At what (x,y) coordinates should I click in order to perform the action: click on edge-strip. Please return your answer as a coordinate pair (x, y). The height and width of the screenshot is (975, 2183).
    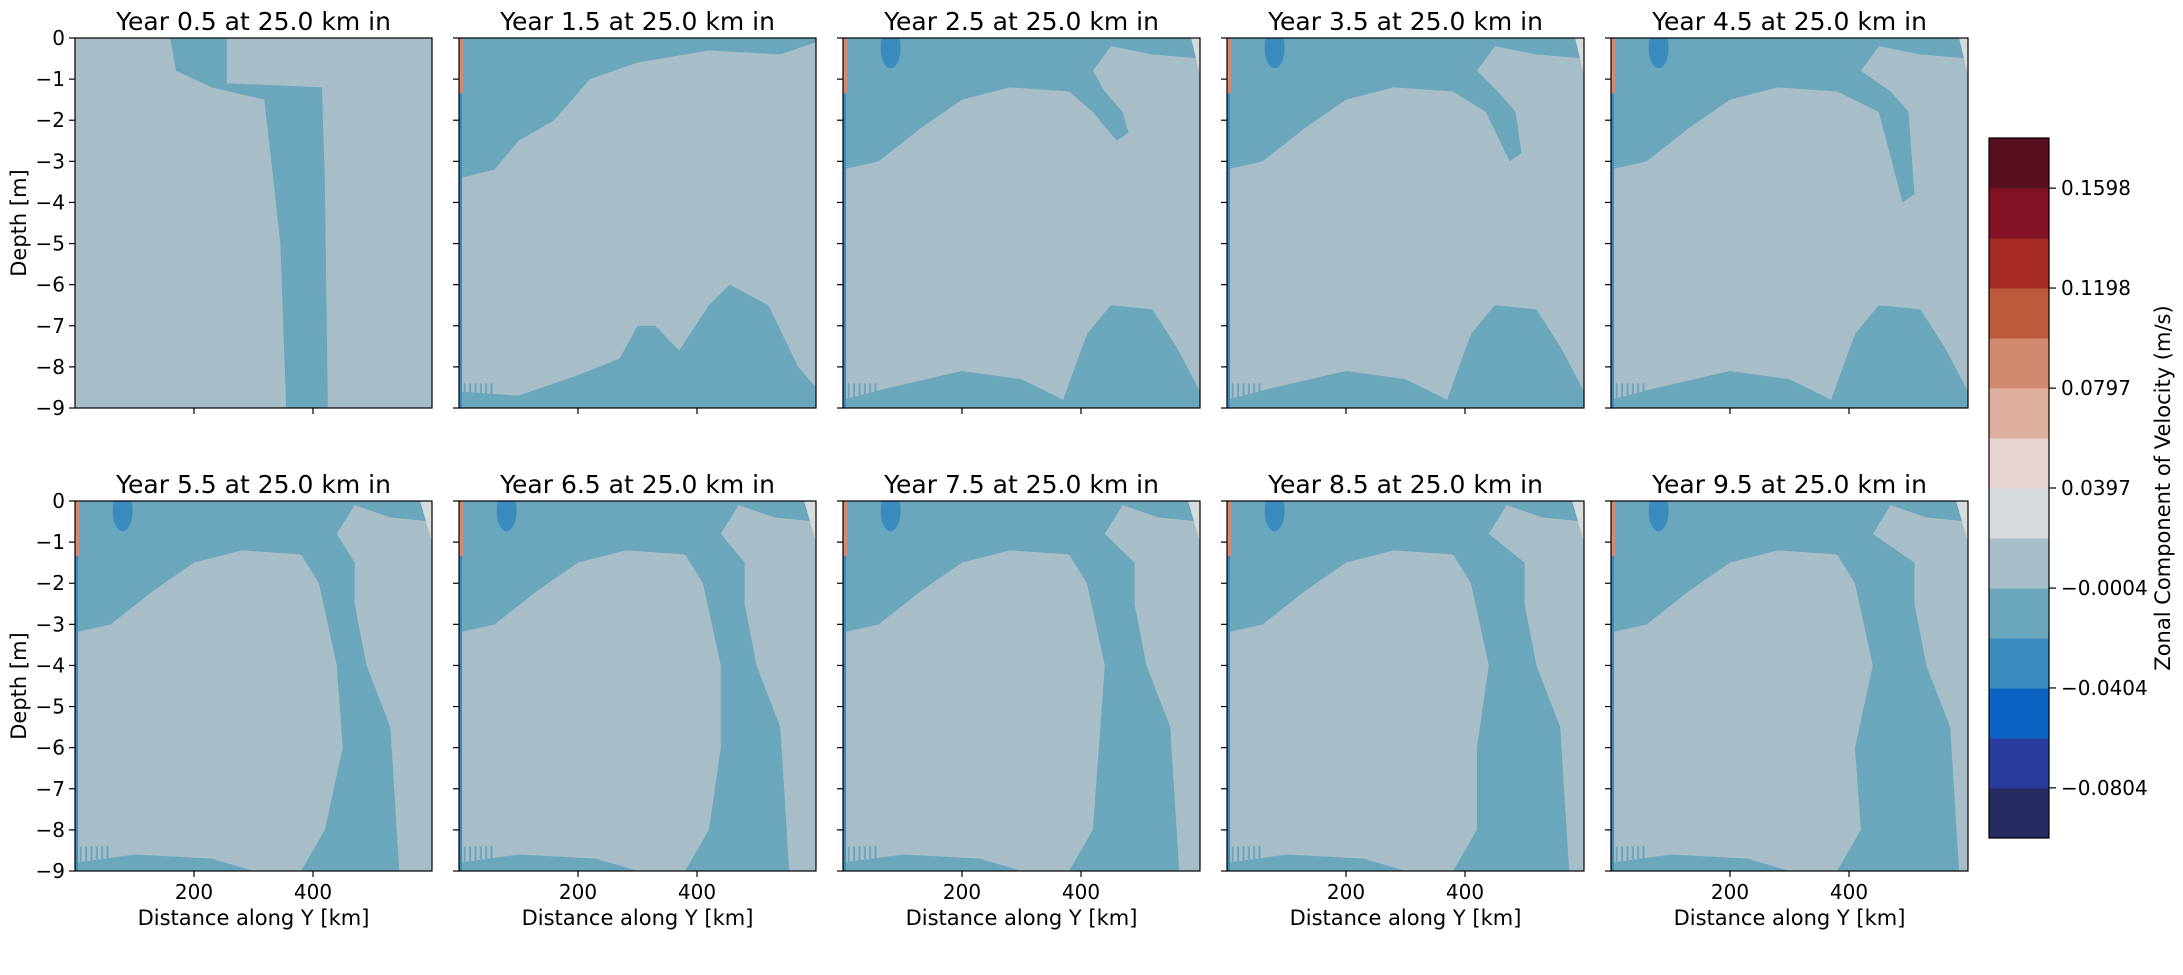
    Looking at the image, I should click on (460, 686).